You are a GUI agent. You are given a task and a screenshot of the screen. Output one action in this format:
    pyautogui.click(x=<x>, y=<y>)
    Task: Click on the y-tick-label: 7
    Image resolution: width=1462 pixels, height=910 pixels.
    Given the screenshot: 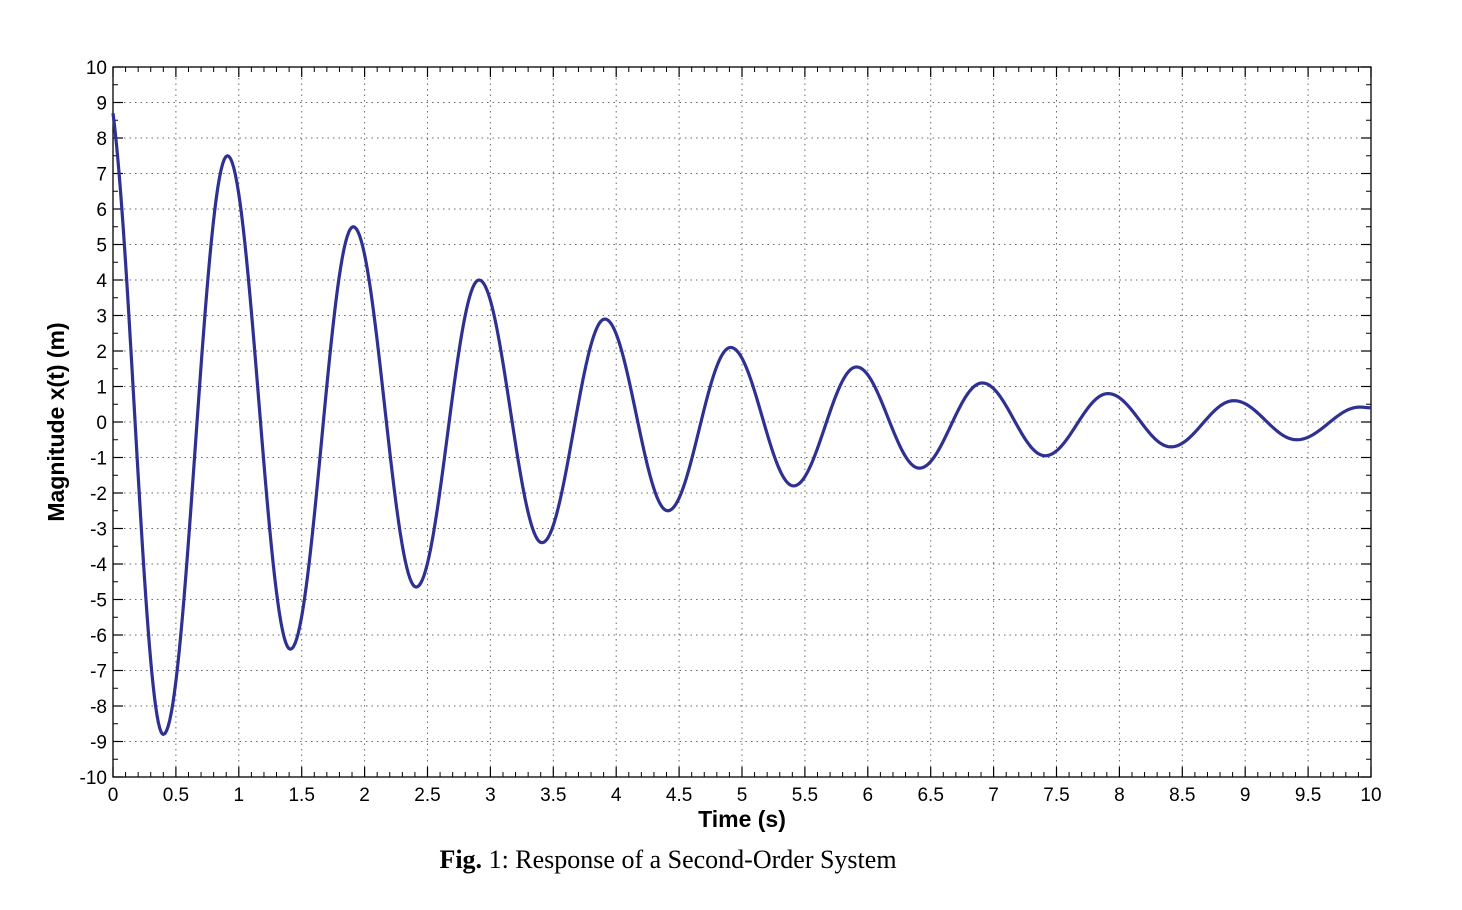 What is the action you would take?
    pyautogui.click(x=101, y=175)
    